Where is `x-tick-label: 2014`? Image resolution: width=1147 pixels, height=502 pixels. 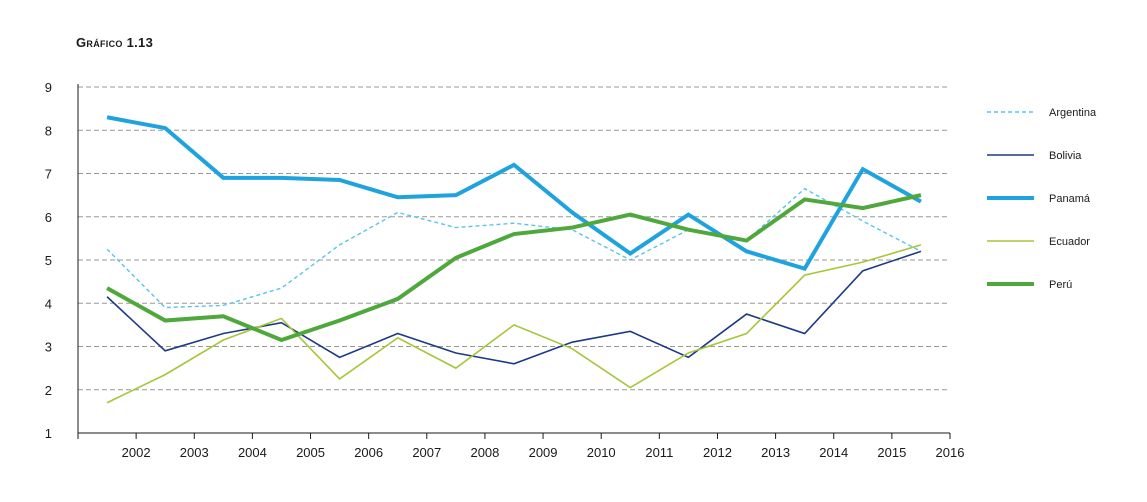
x-tick-label: 2014 is located at coordinates (833, 452).